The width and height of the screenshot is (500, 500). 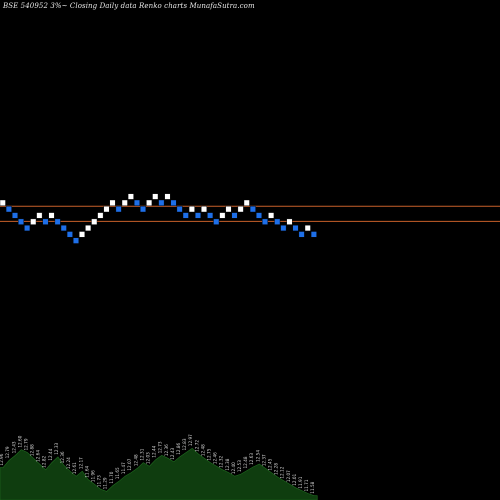 What do you see at coordinates (32, 450) in the screenshot?
I see `volume-data-label: 12.88` at bounding box center [32, 450].